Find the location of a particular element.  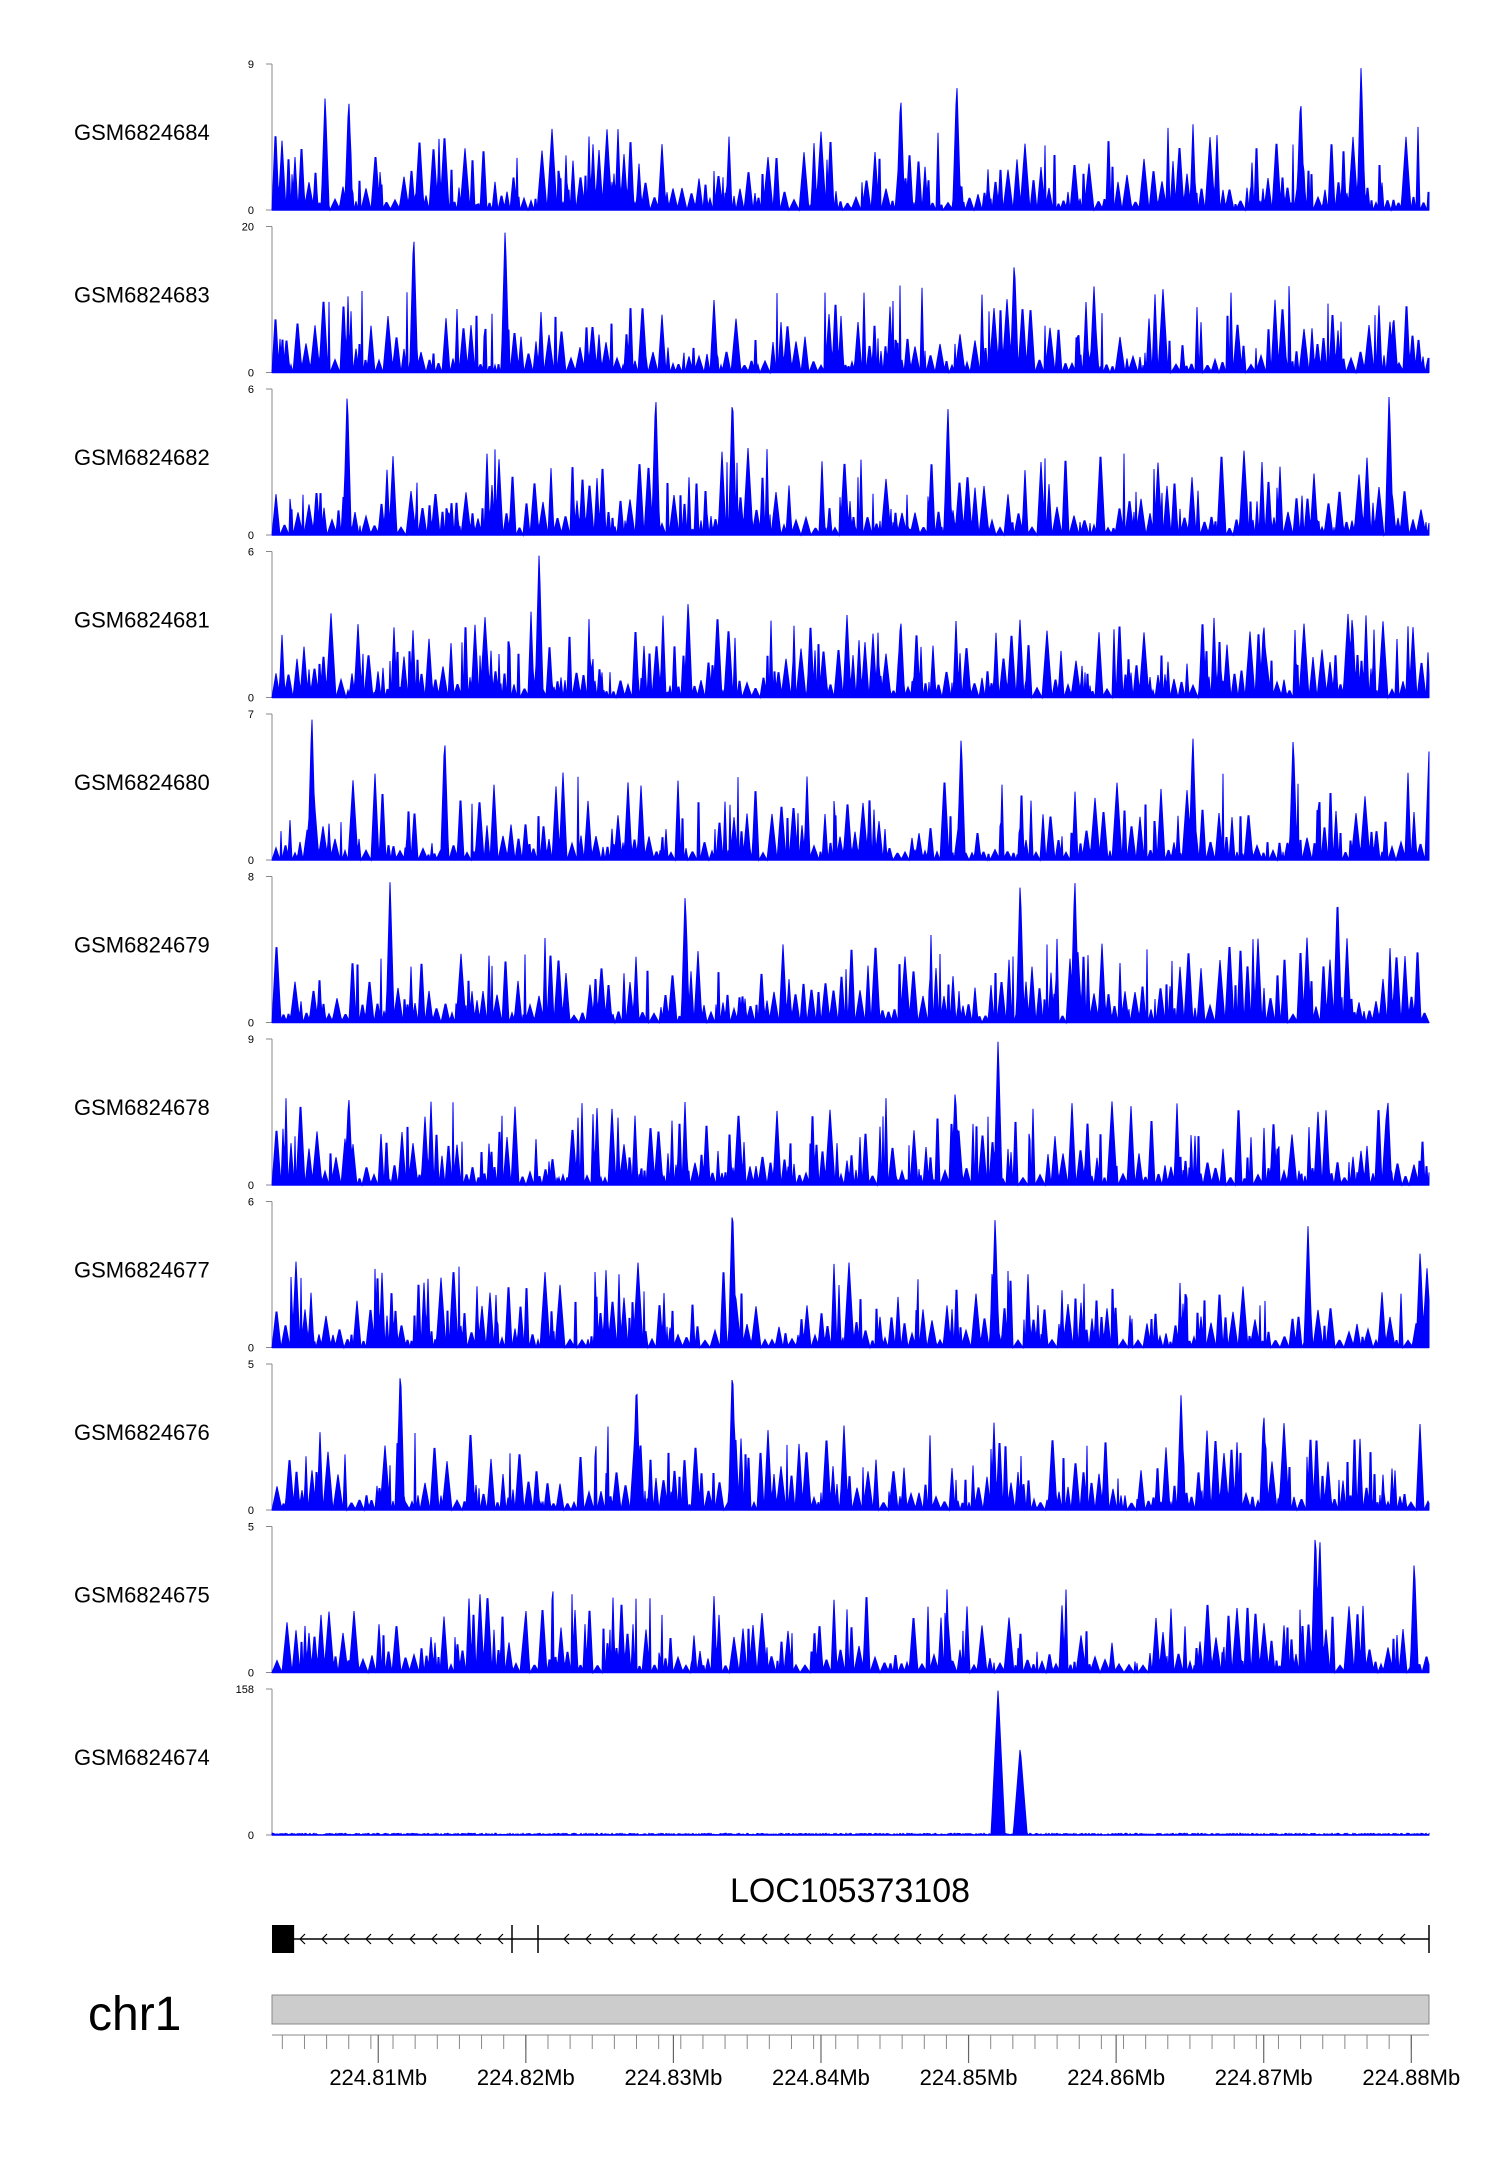

track-GSM6824679: GSM6824679 8 0 is located at coordinates (752, 951).